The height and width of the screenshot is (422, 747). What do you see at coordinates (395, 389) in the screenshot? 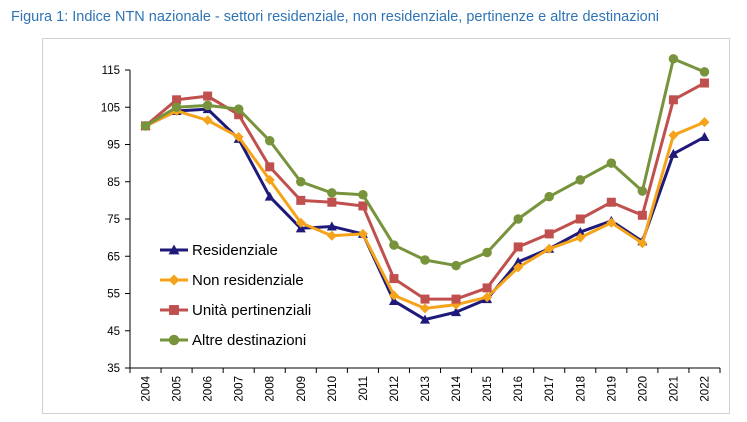
I see `x-tick-label: 2012` at bounding box center [395, 389].